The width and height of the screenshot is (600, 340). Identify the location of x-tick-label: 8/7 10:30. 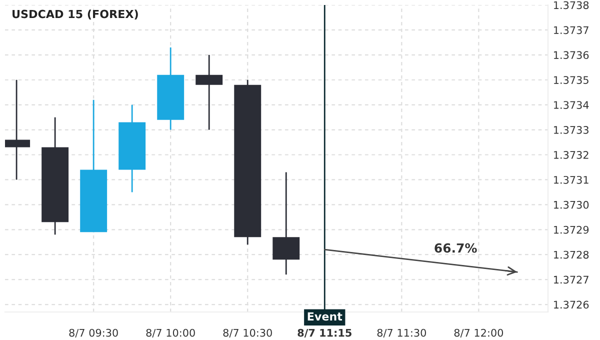
(247, 333).